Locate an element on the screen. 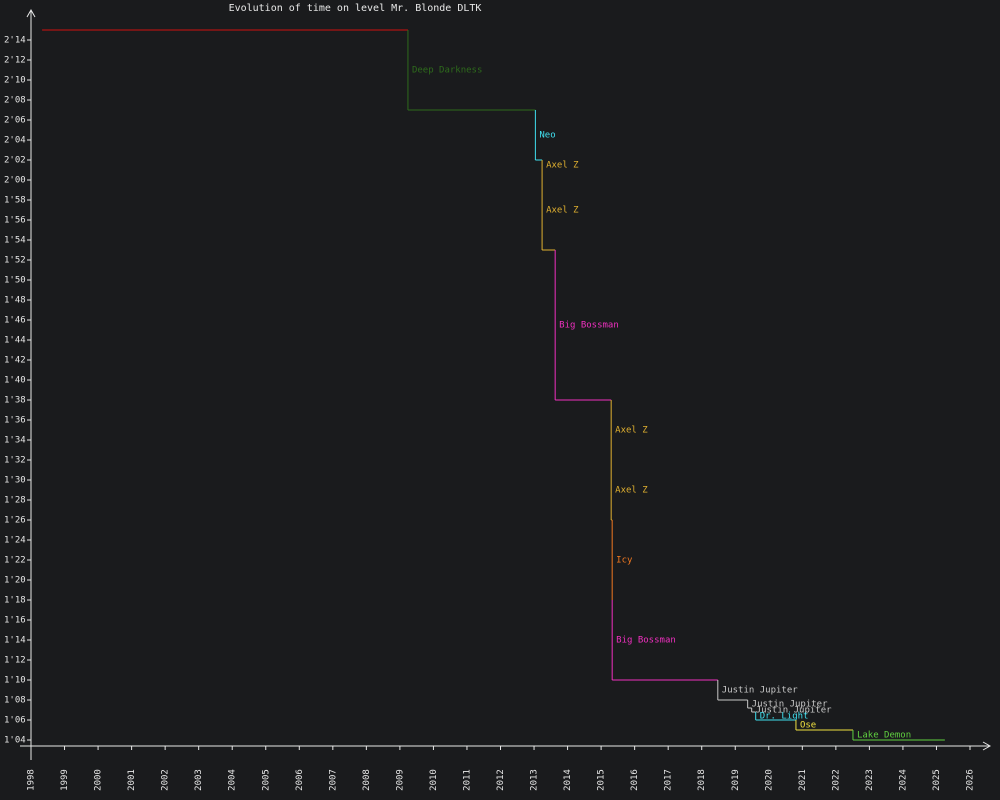 This screenshot has height=800, width=1000. record-label: Dr. Light is located at coordinates (784, 717).